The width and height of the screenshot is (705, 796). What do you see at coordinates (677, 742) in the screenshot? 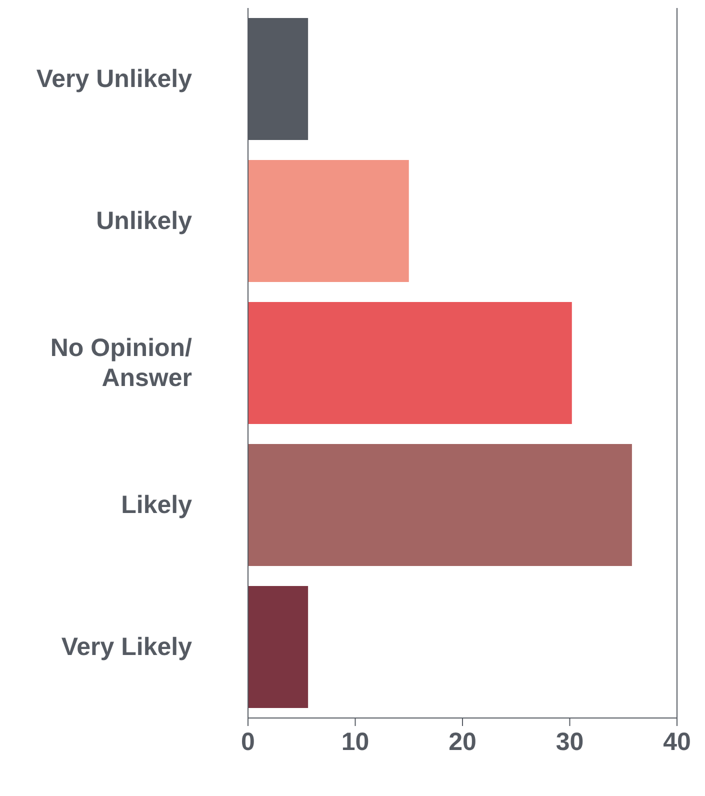
I see `x-tick-label: 40` at bounding box center [677, 742].